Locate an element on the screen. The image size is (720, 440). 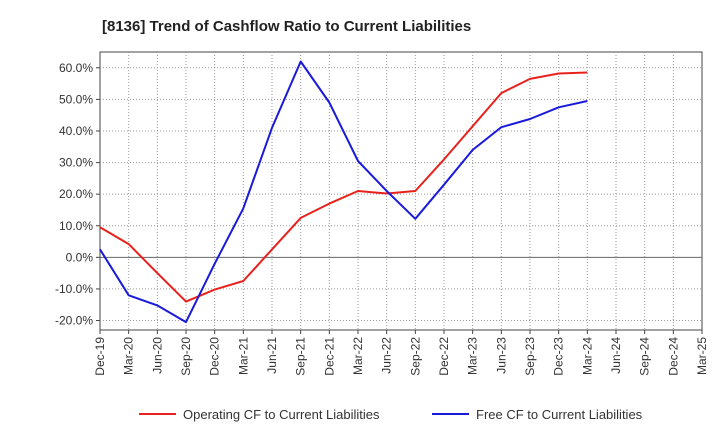
y-tick-label: 20.0% is located at coordinates (76, 194).